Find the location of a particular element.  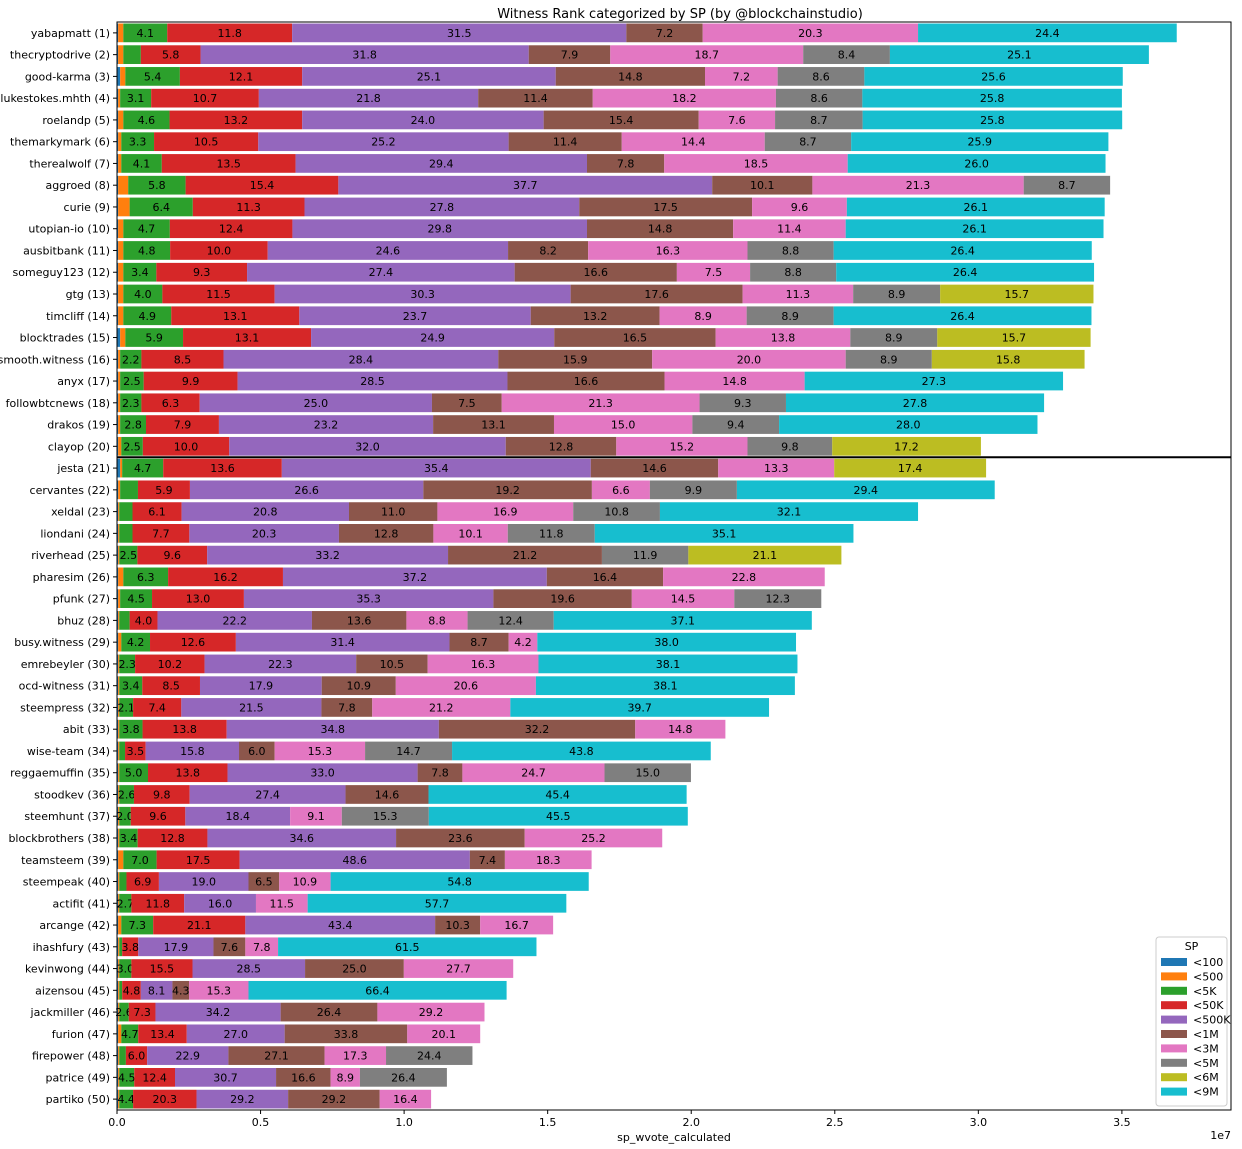

segment-value-label: 25.2 is located at coordinates (383, 142).